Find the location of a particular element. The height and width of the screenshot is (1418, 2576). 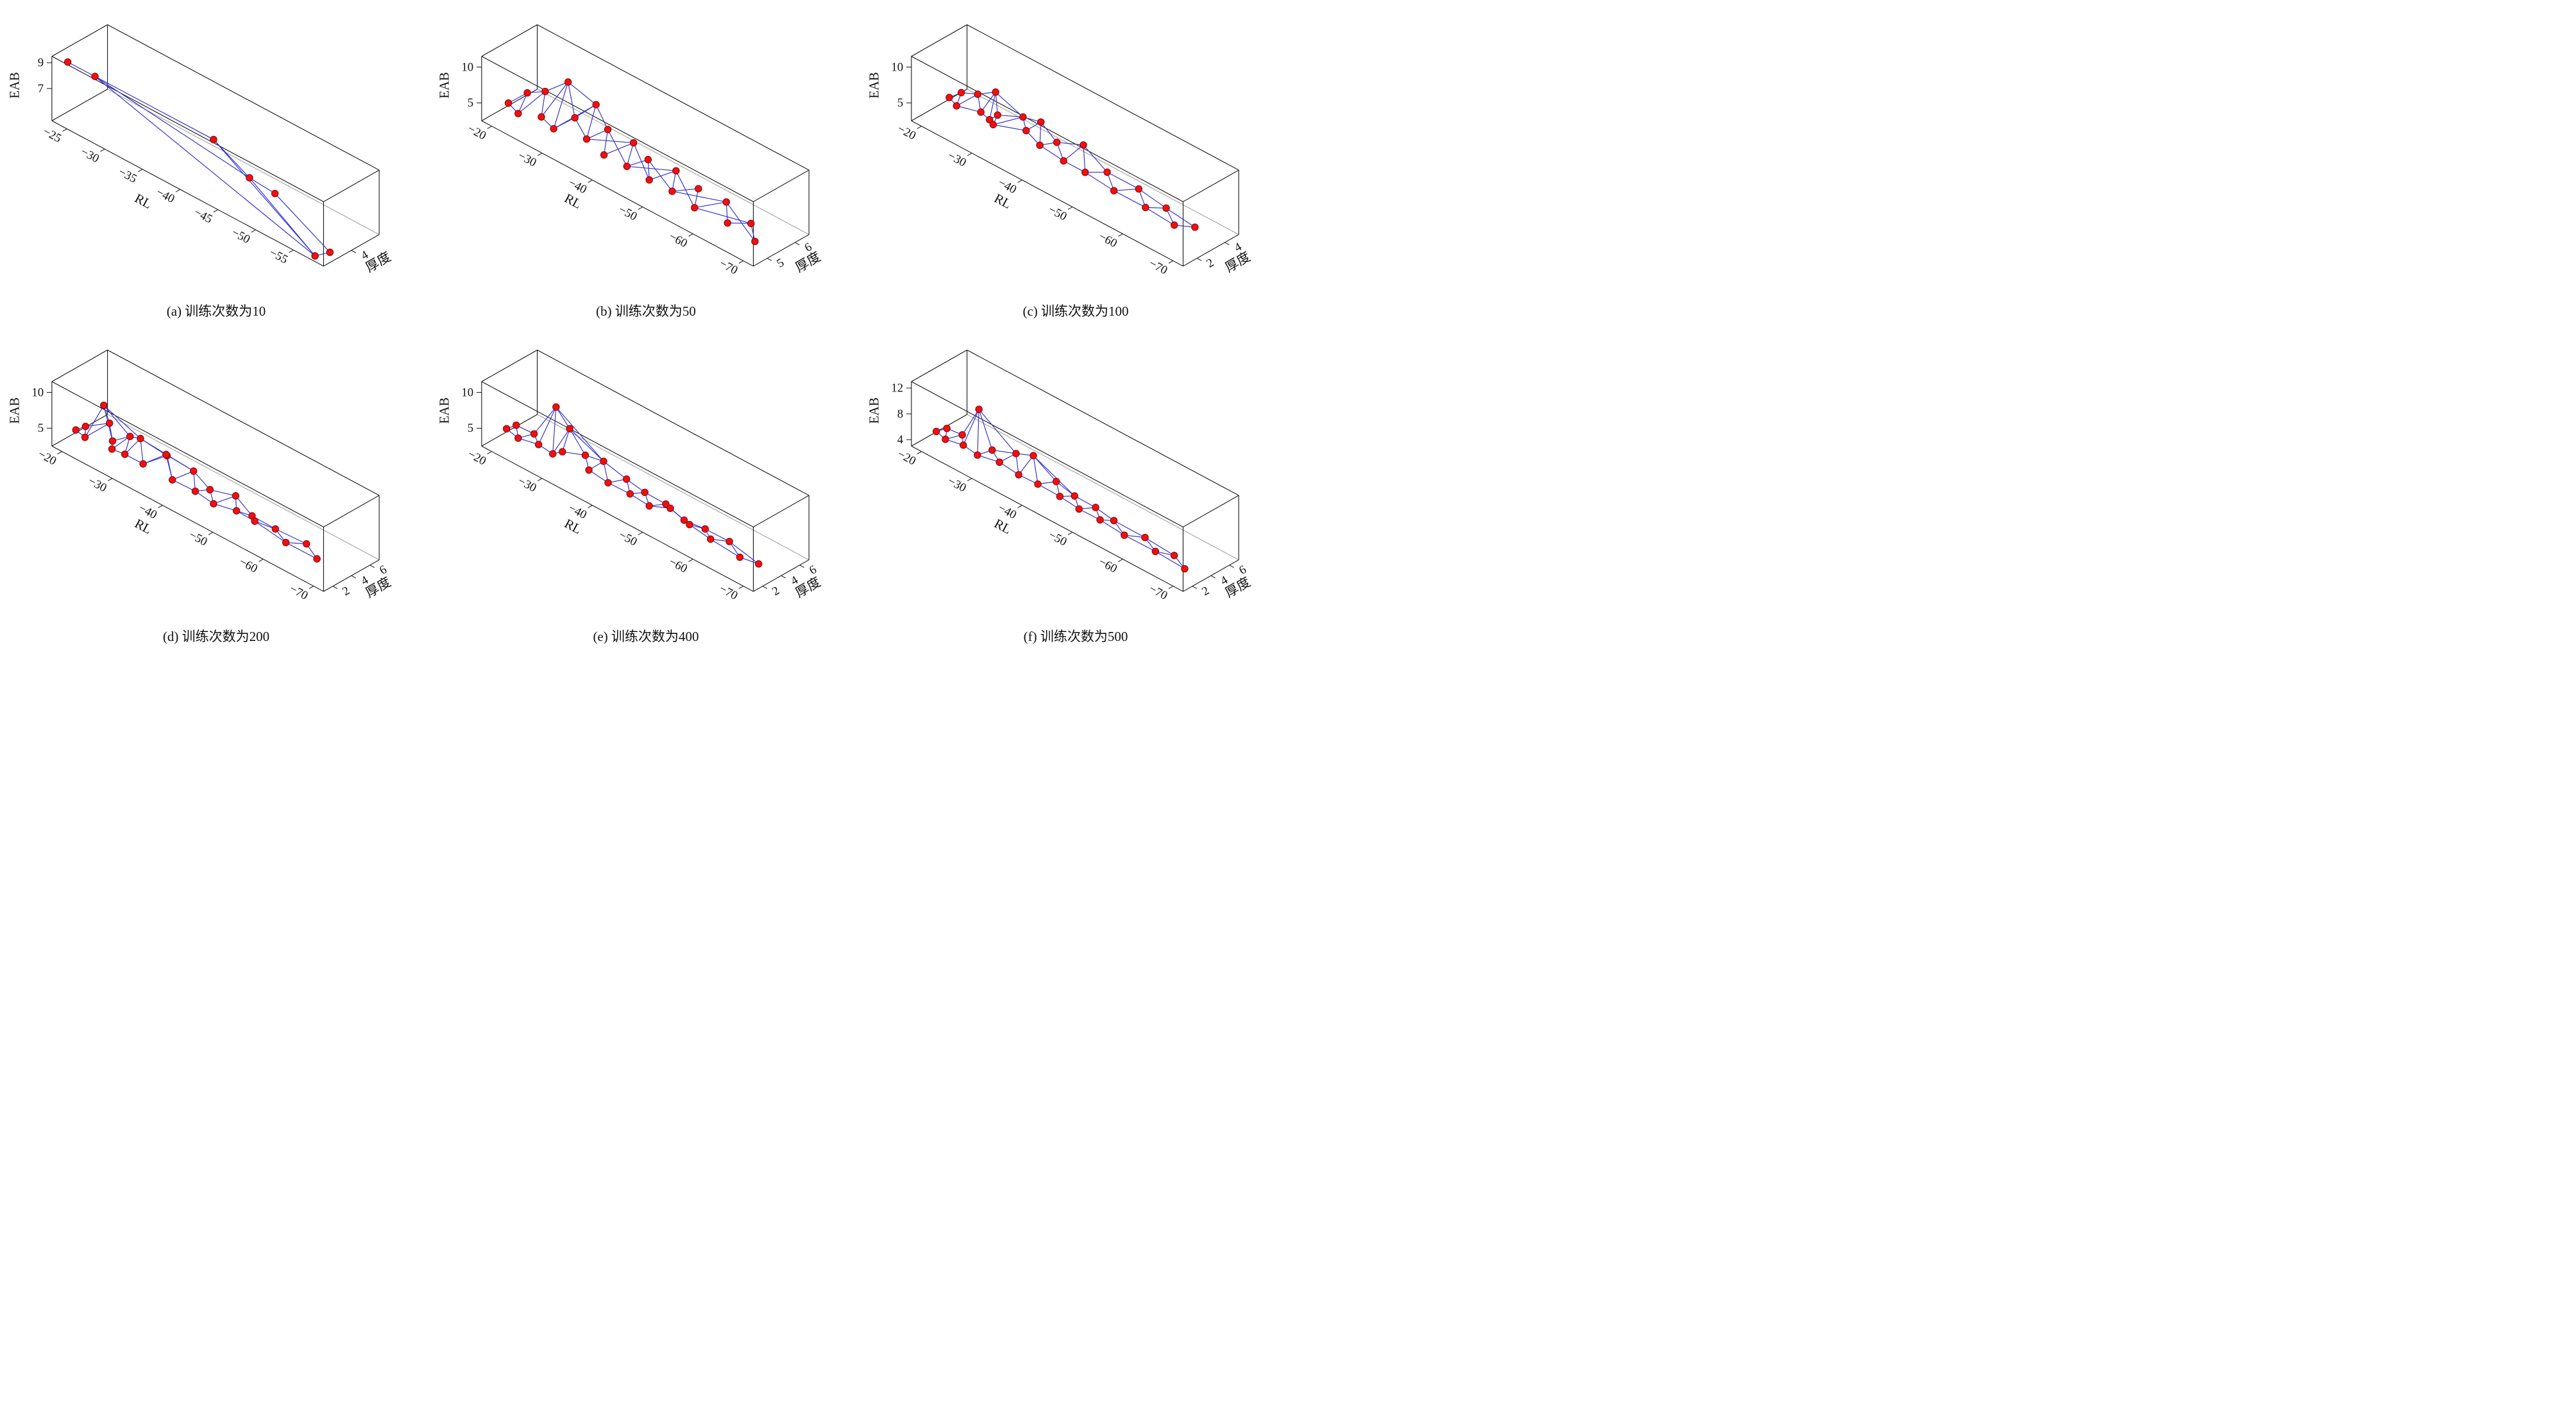

plot-canvas-d: −20 −30 −40 −50 −60 −70 10 5 2 4 6 EAB RL 厚度 is located at coordinates (216, 478).